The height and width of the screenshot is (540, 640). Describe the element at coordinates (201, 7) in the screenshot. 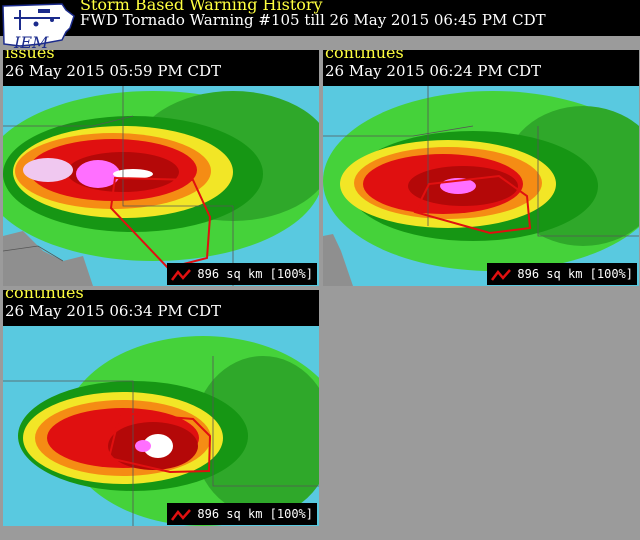

I see `page-title: Storm Based Warning History` at that location.